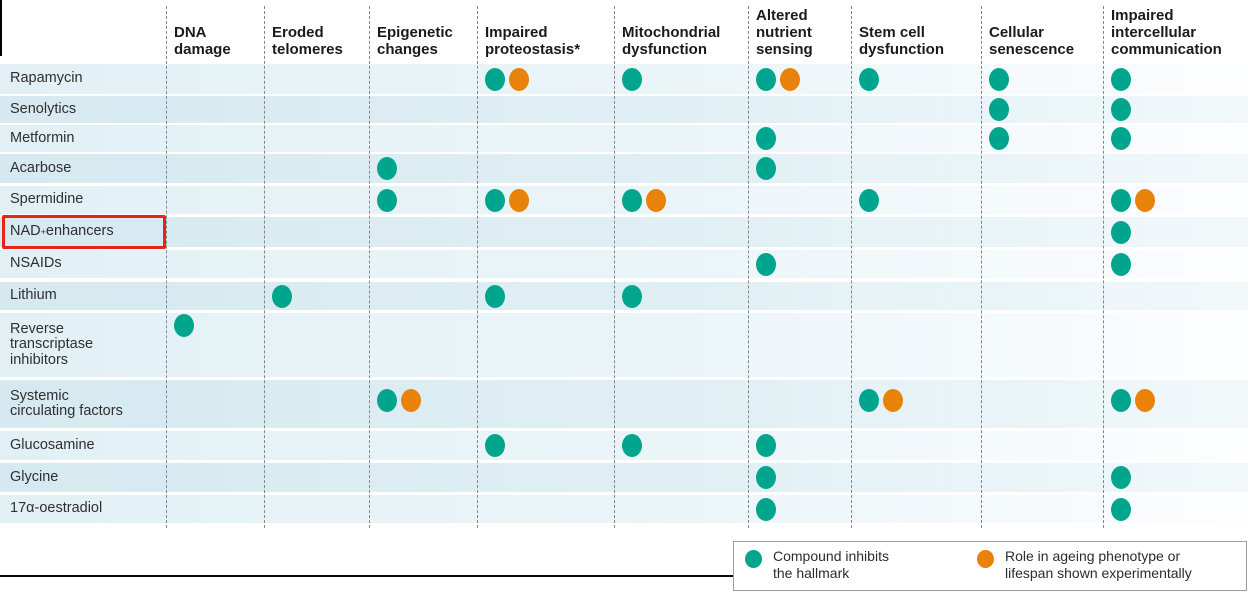 Image resolution: width=1248 pixels, height=593 pixels. I want to click on row-label: NSAIDs, so click(36, 263).